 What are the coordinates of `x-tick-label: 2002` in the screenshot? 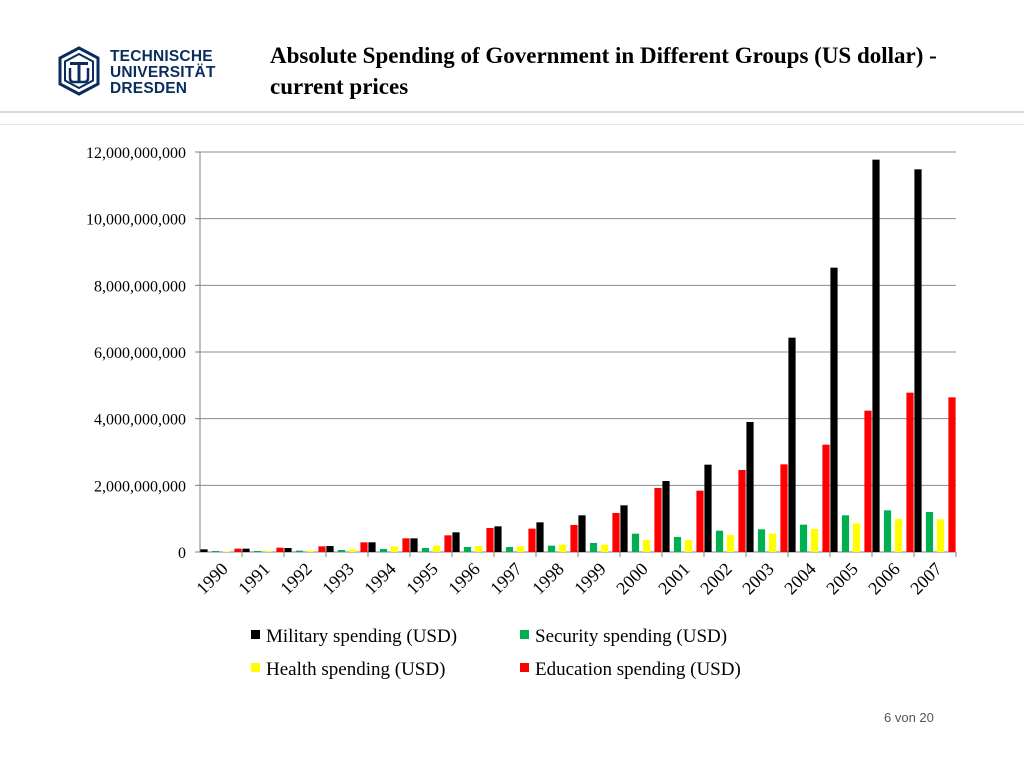 It's located at (716, 579).